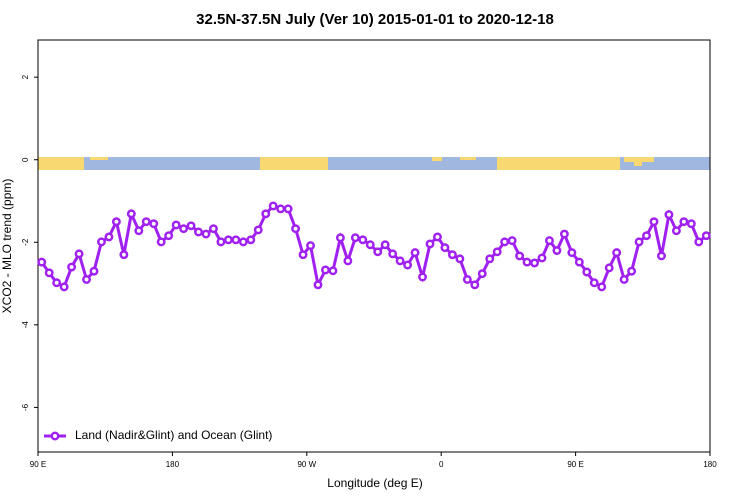 This screenshot has height=500, width=750. Describe the element at coordinates (25, 325) in the screenshot. I see `y-tick-label: -4` at that location.